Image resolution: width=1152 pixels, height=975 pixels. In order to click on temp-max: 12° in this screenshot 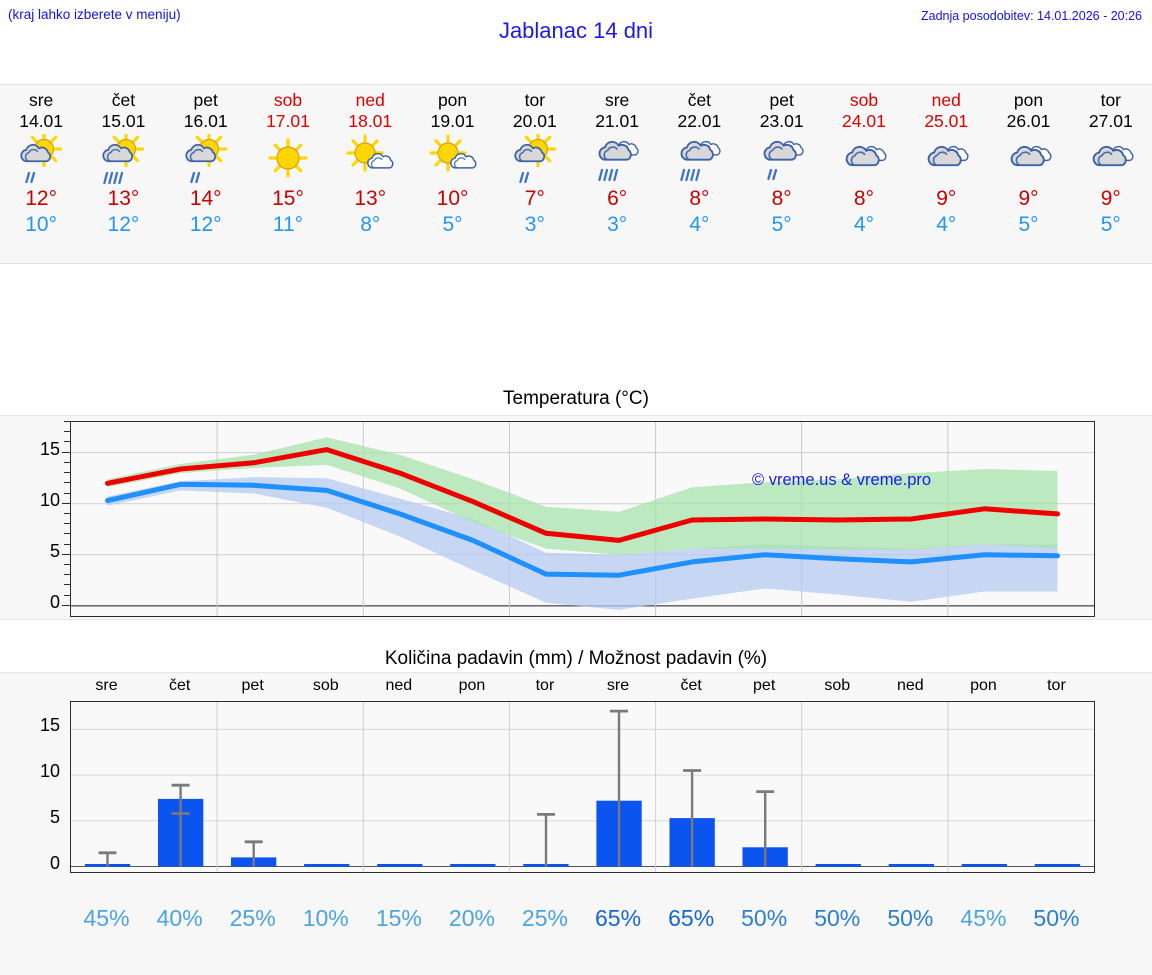, I will do `click(41, 198)`.